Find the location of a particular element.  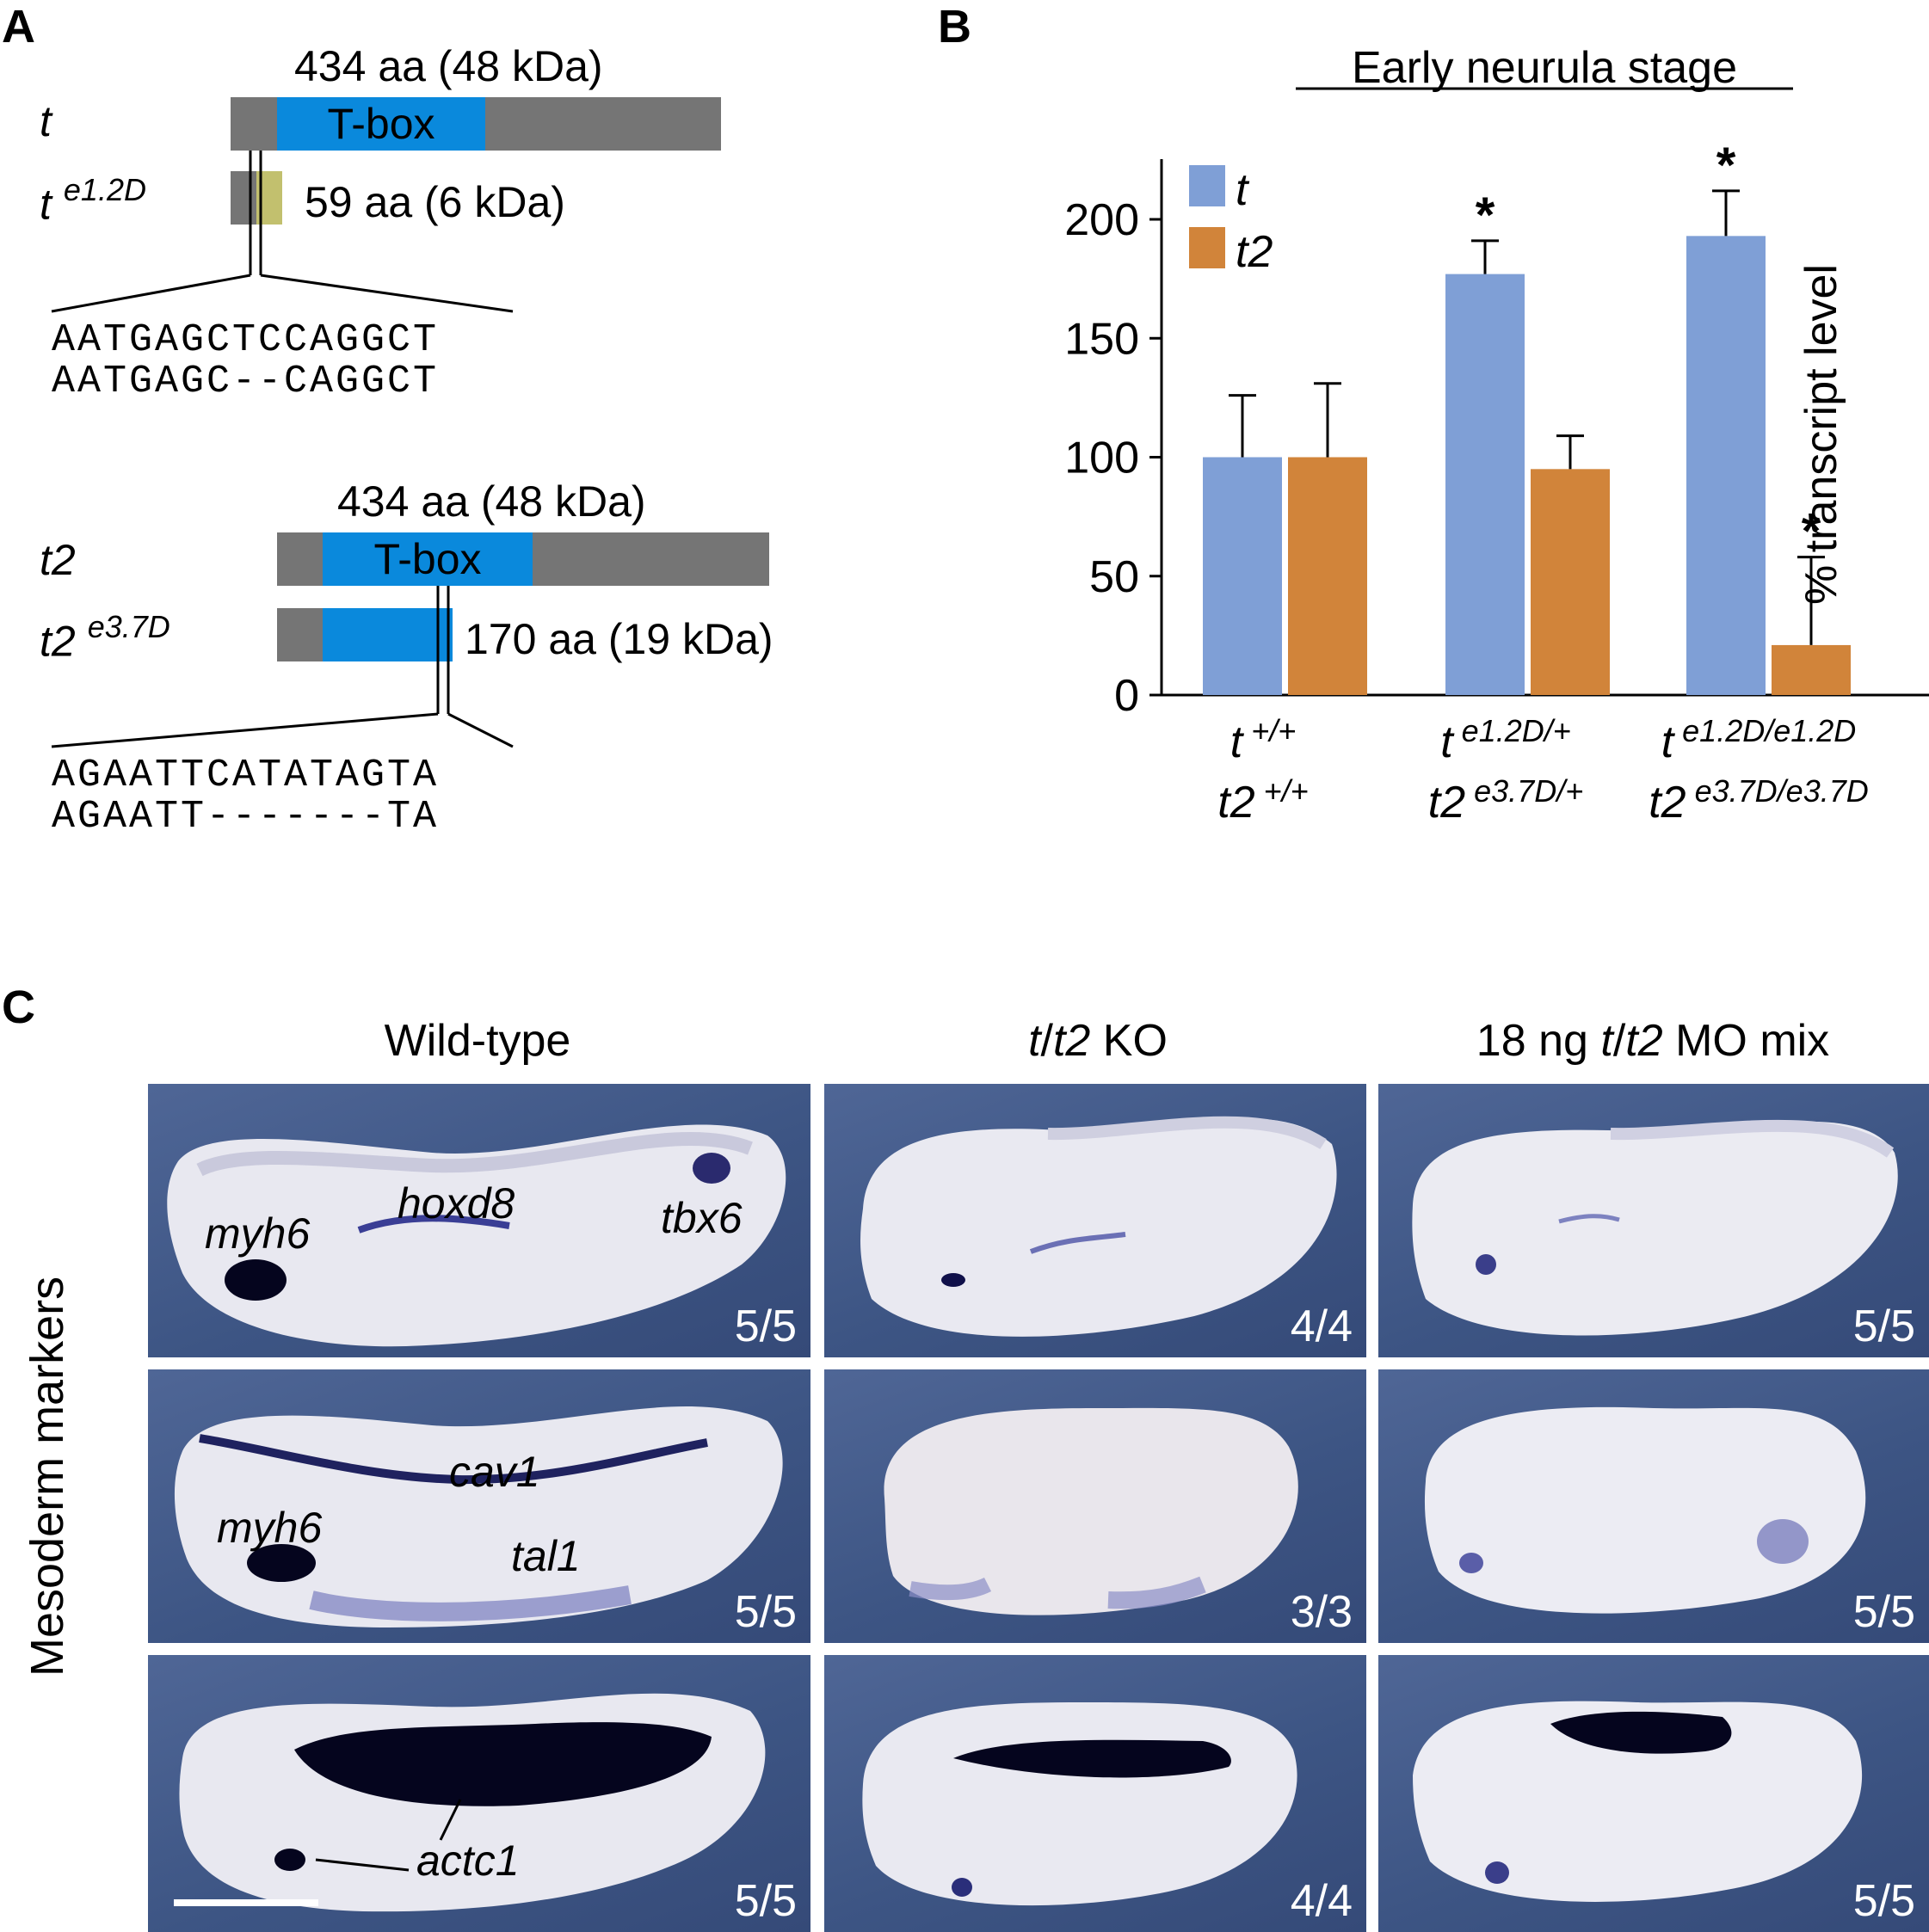

panel-label-a: A is located at coordinates (19, 26).